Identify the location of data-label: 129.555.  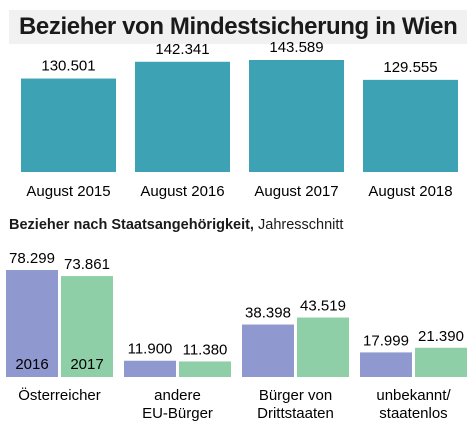
(410, 67).